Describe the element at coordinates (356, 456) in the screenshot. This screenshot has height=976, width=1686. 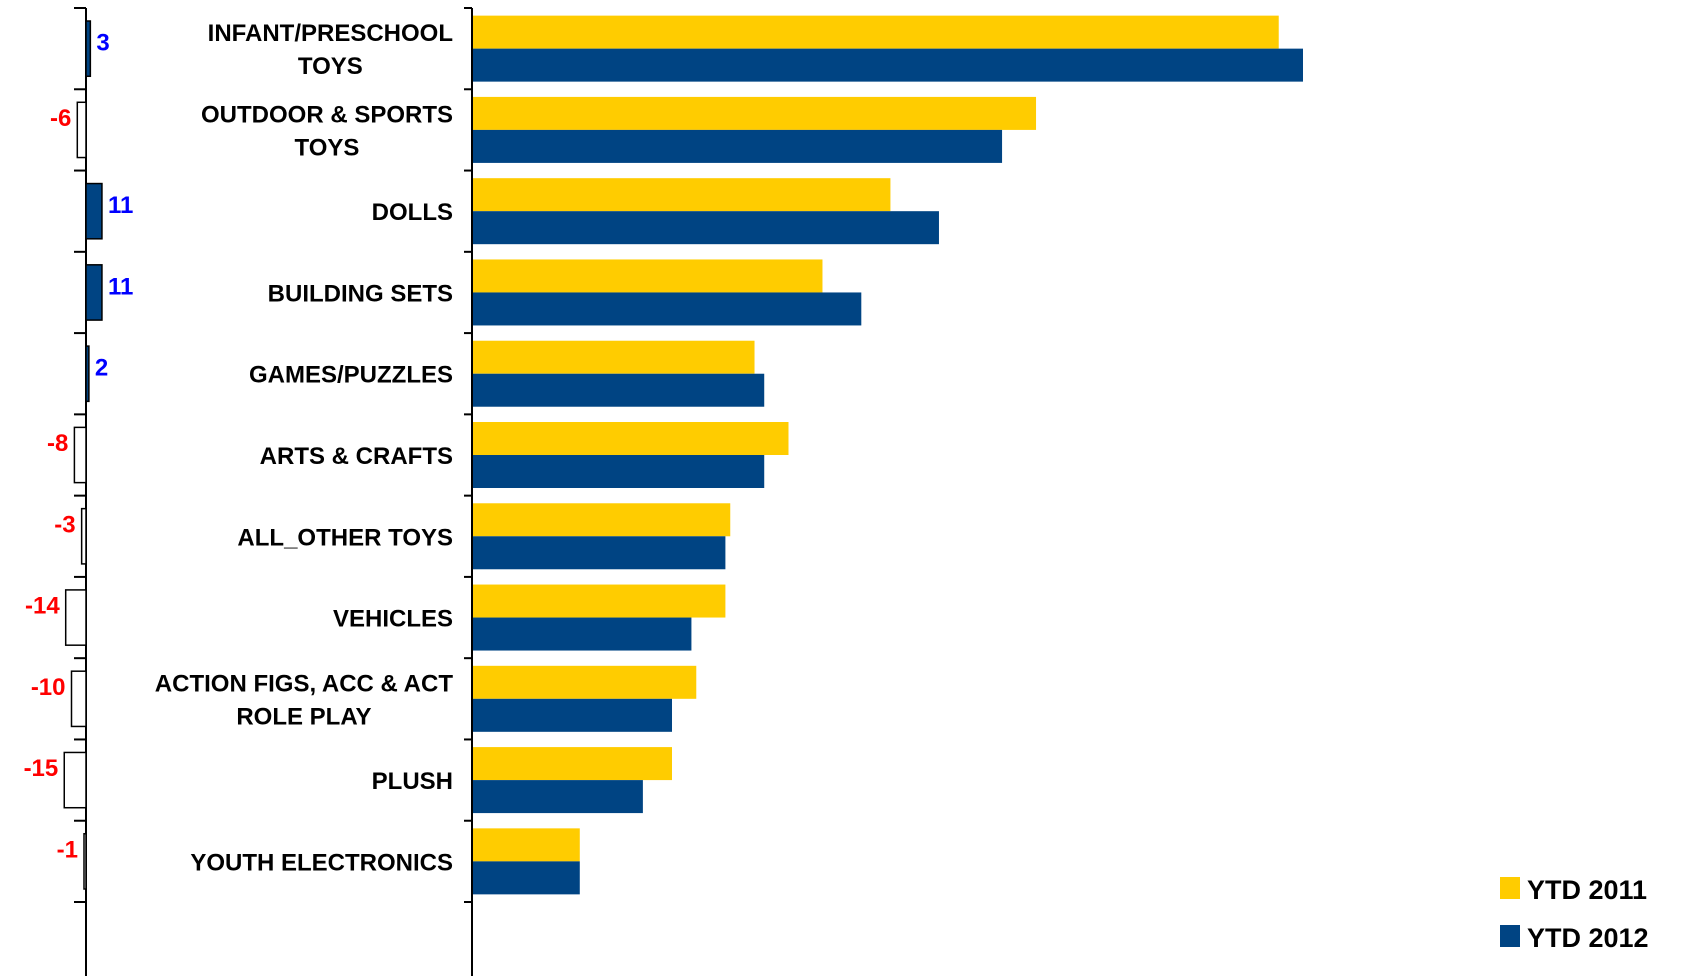
I see `category-label-5-0: ARTS & CRAFTS` at that location.